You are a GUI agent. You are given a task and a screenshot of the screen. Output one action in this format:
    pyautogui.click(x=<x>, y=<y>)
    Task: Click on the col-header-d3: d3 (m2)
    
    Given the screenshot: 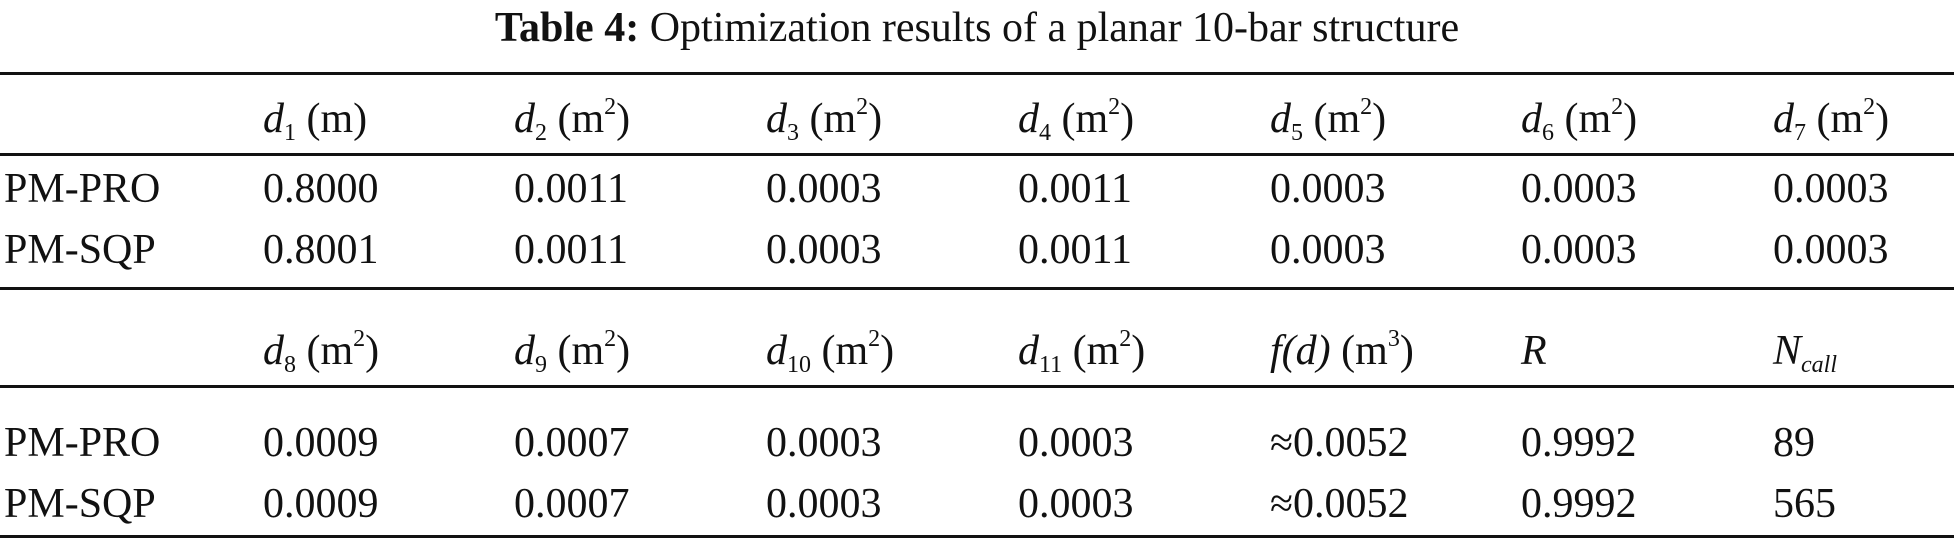 What is the action you would take?
    pyautogui.click(x=824, y=120)
    